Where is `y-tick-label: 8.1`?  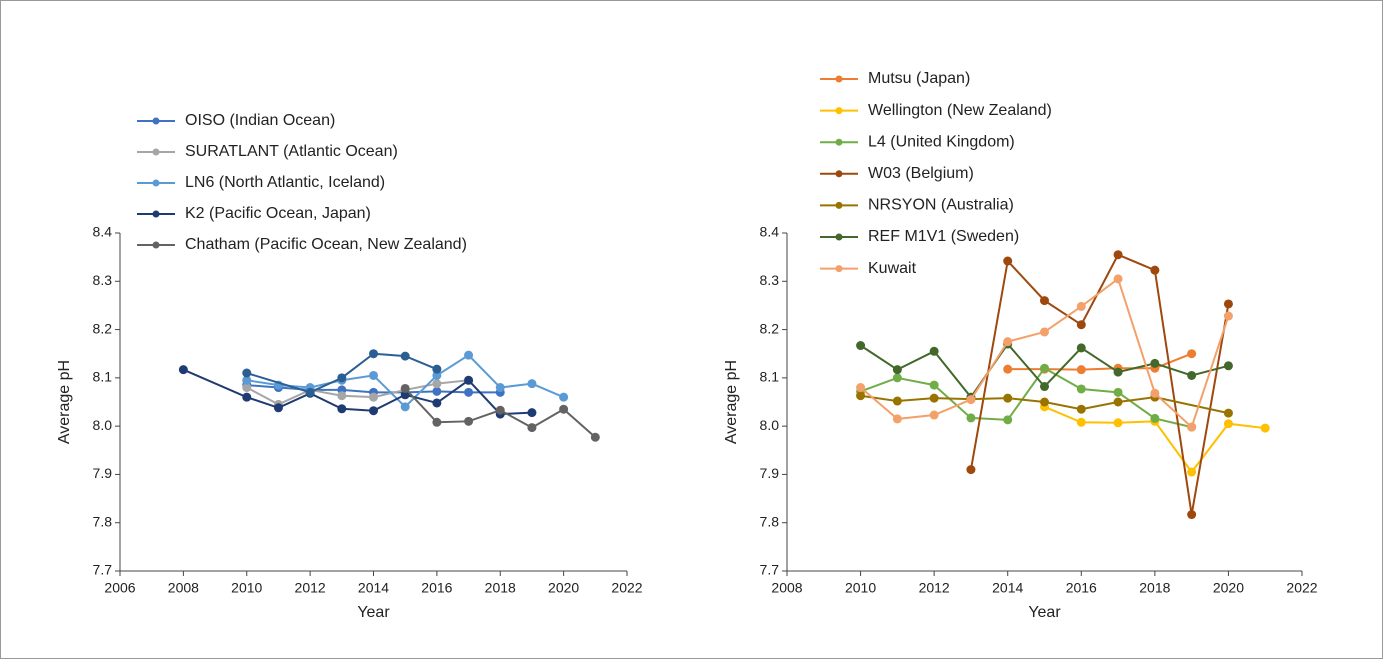 y-tick-label: 8.1 is located at coordinates (103, 377).